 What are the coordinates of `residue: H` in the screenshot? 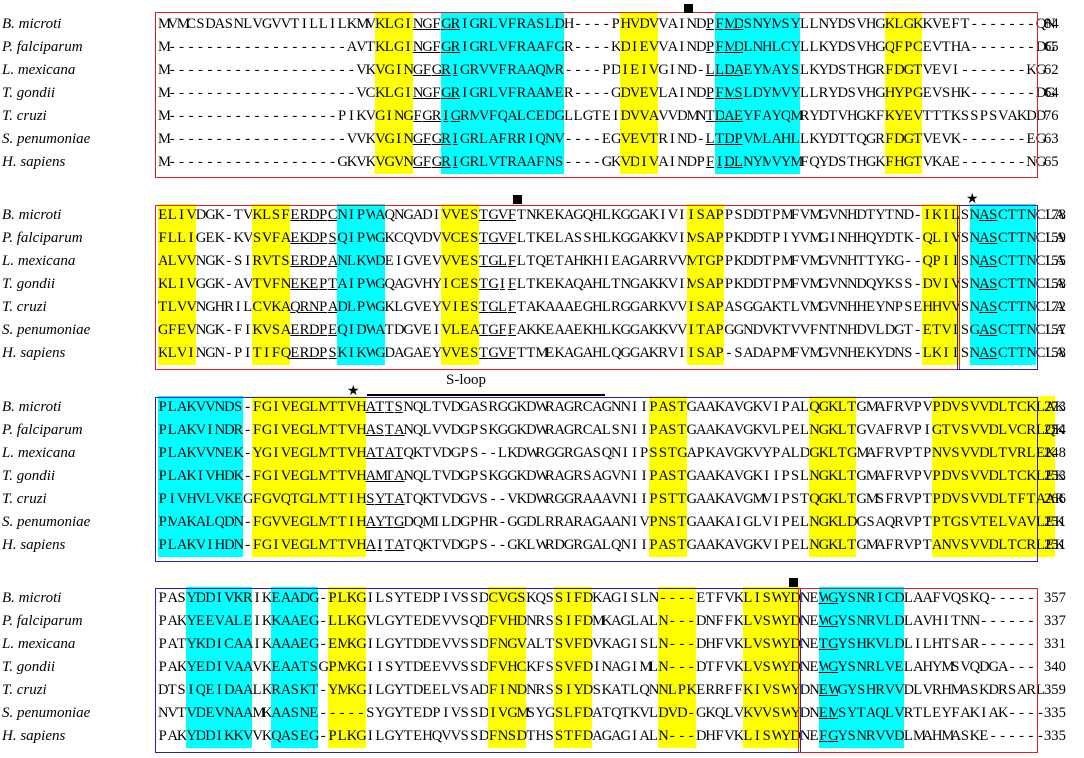 It's located at (597, 261).